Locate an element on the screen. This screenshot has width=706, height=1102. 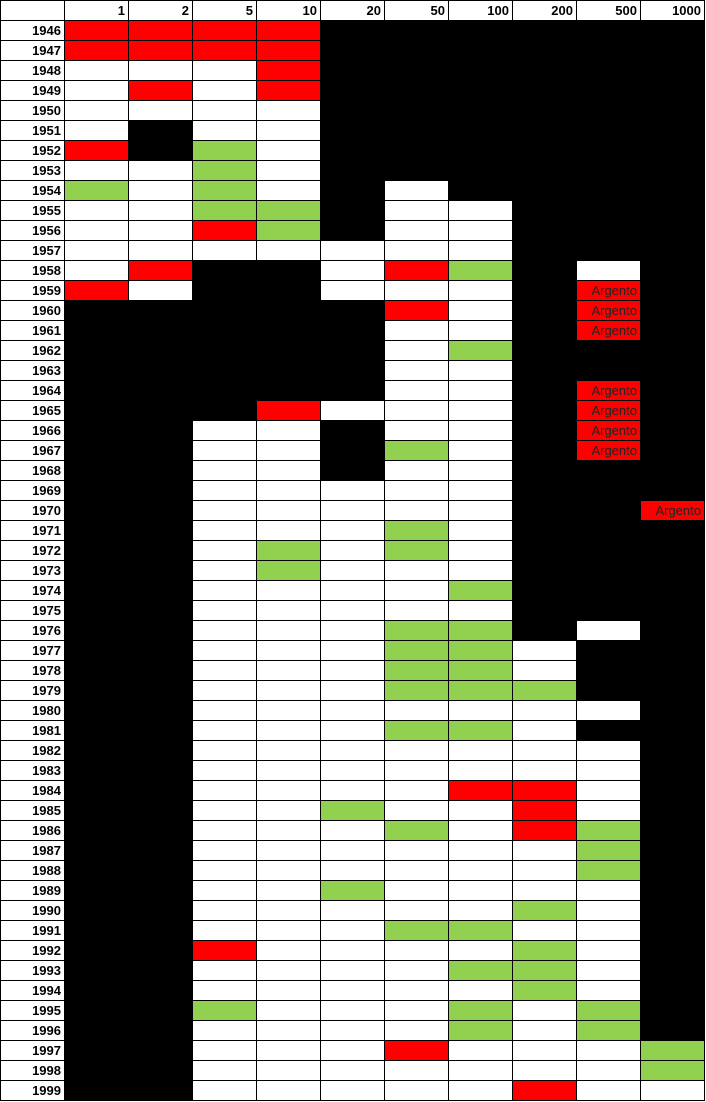
year-cell: 1947 is located at coordinates (33, 51).